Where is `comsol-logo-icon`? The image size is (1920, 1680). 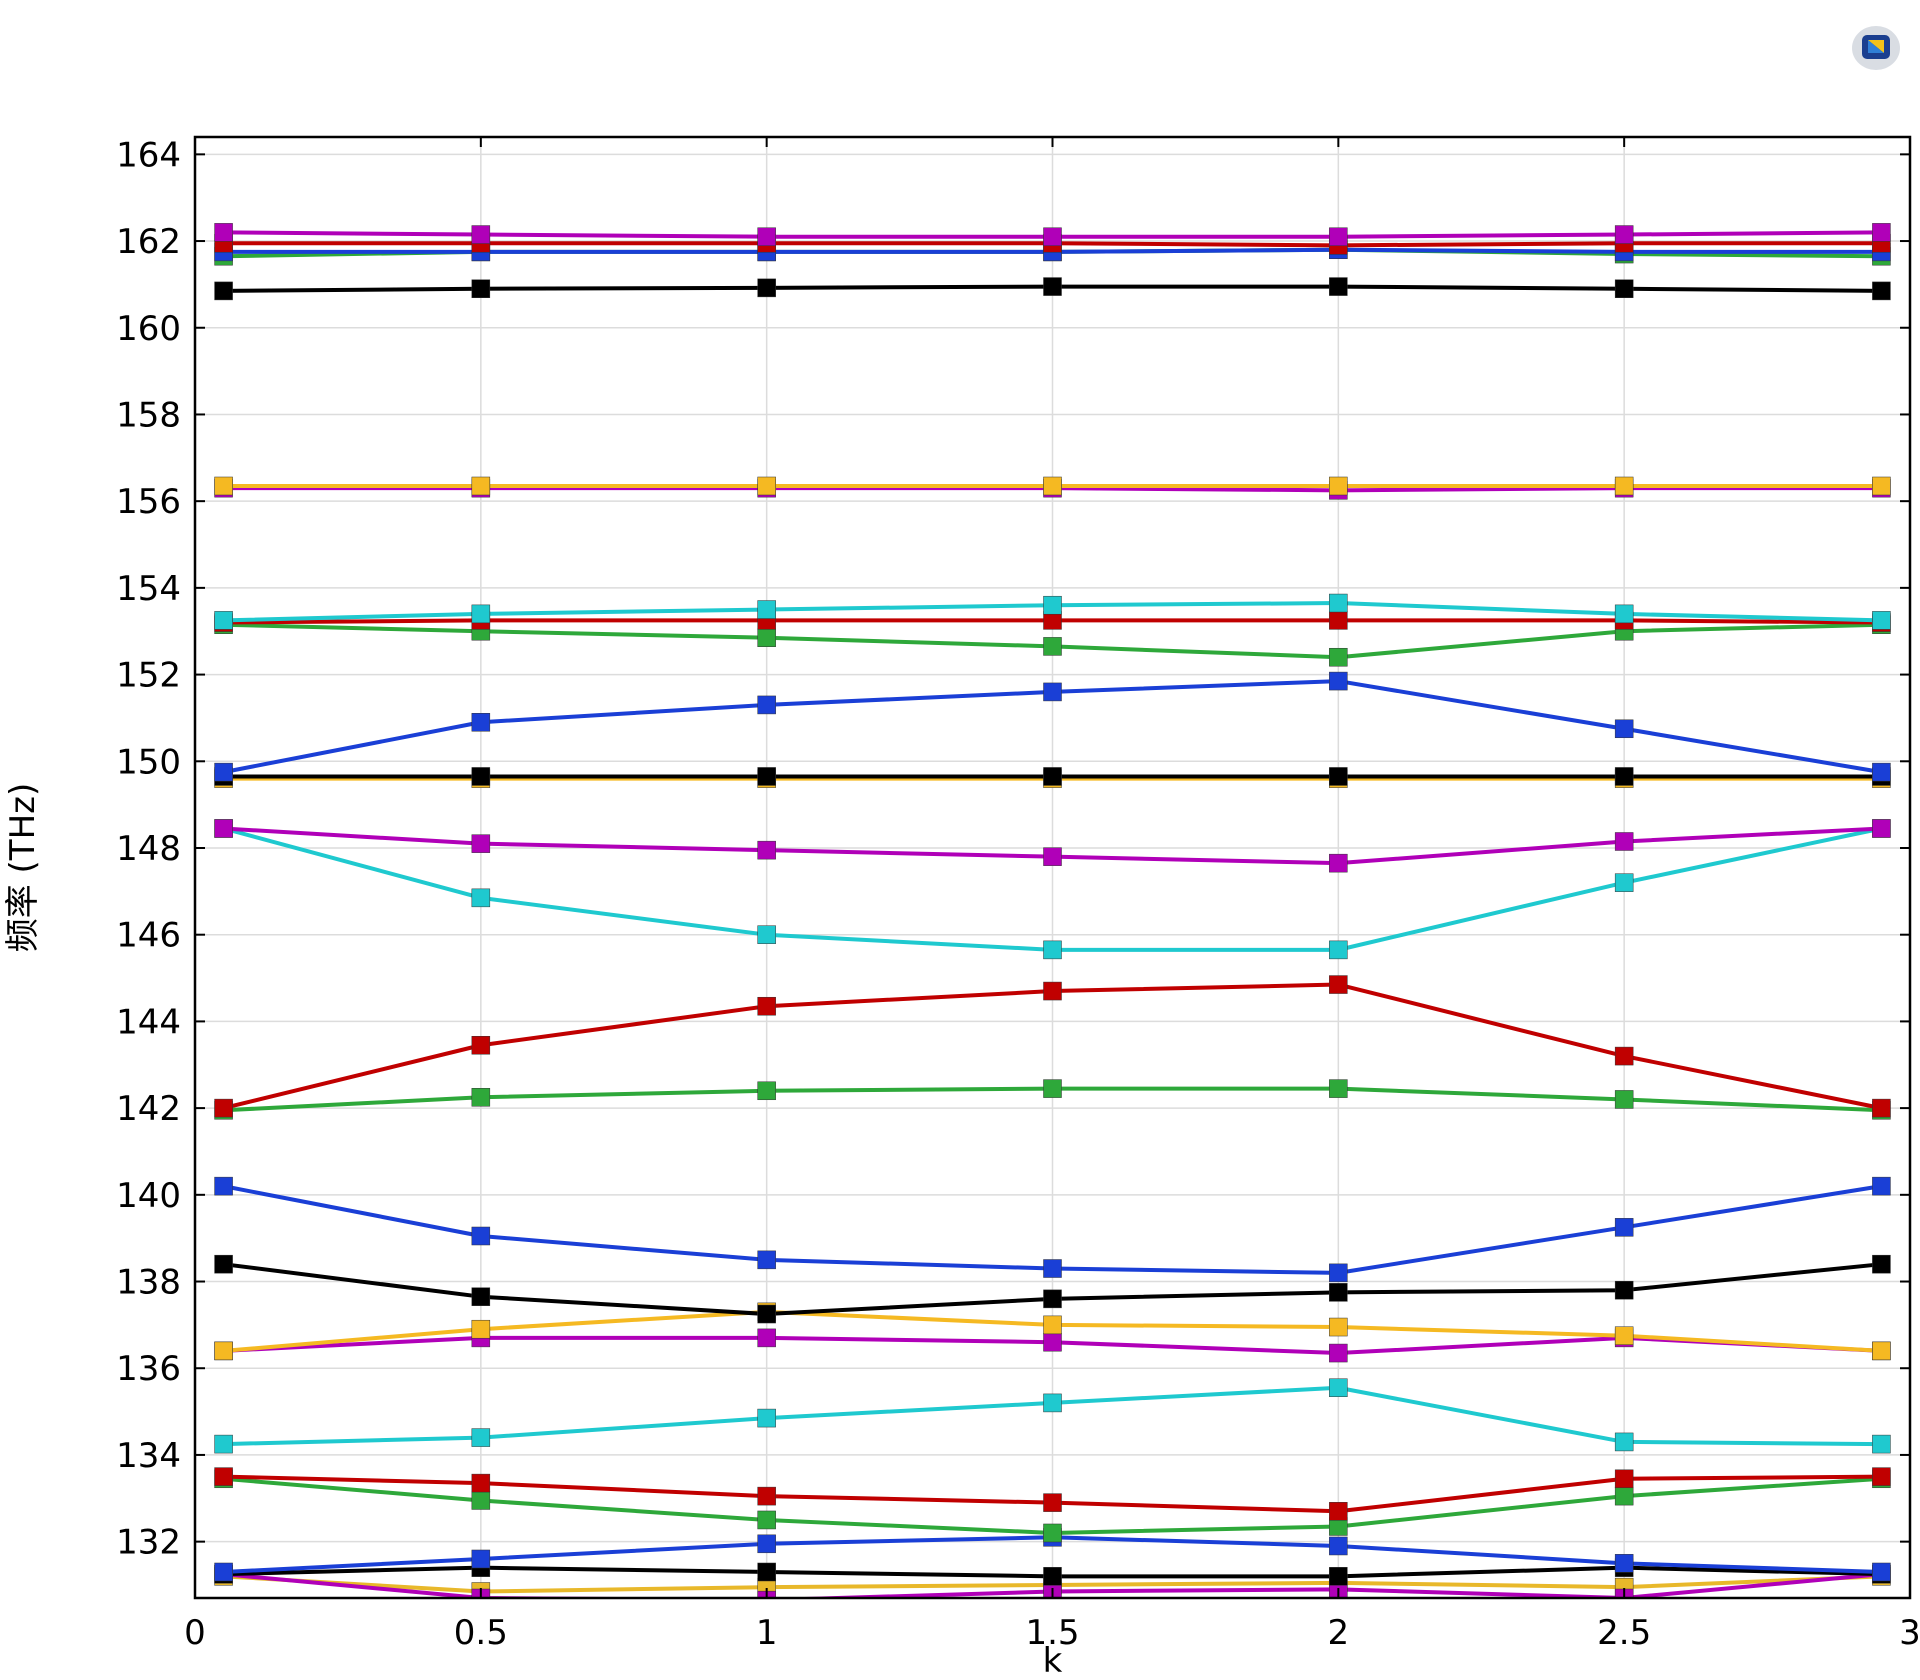
comsol-logo-icon is located at coordinates (1876, 48).